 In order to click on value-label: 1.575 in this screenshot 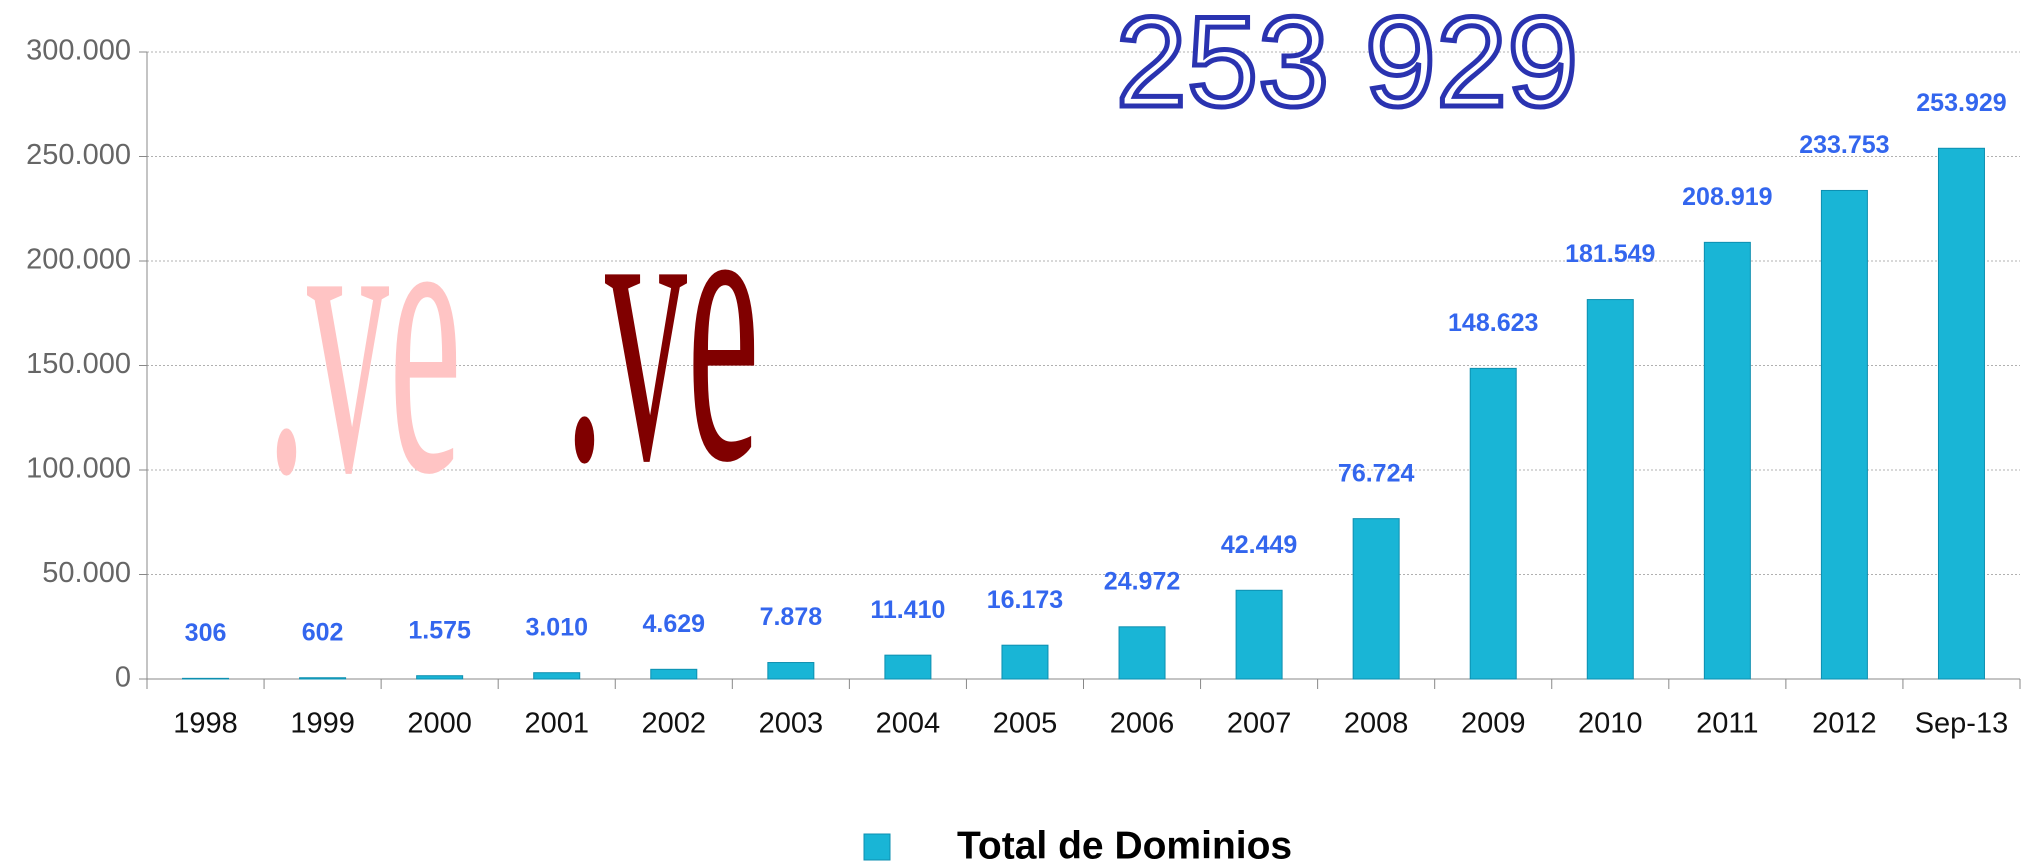, I will do `click(439, 630)`.